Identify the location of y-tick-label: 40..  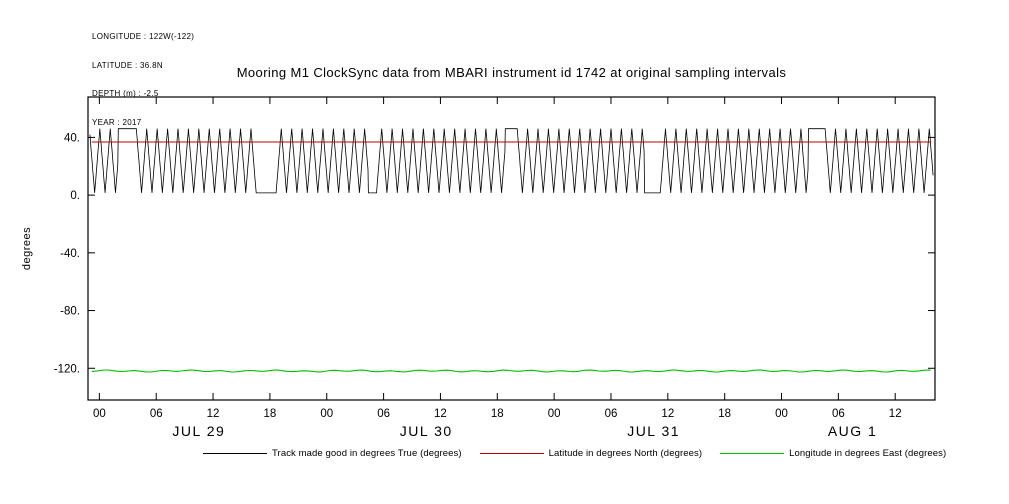
(72, 138).